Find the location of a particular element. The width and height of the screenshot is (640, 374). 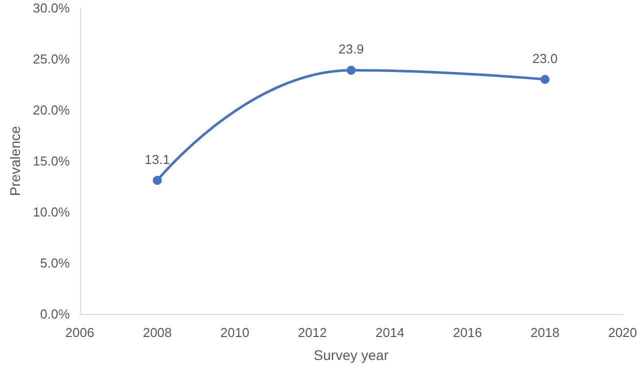

x-tick-label: 2010 is located at coordinates (235, 332).